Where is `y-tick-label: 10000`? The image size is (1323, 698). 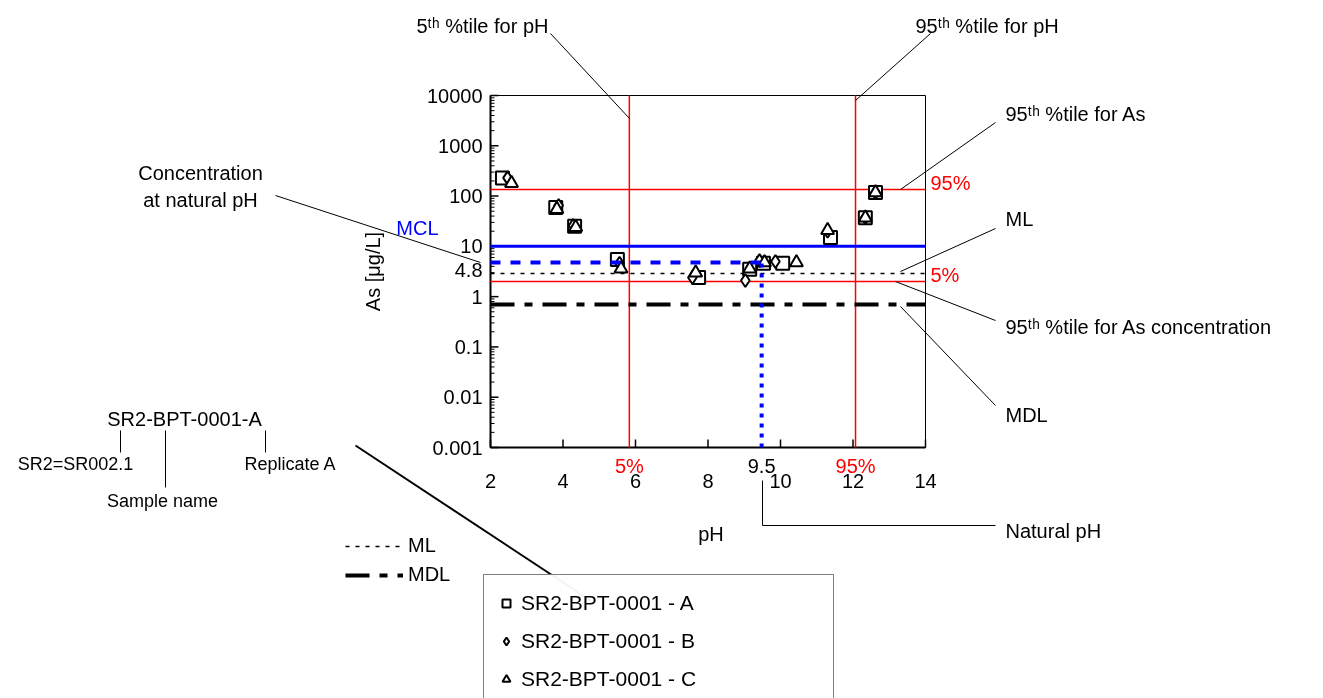 y-tick-label: 10000 is located at coordinates (454, 95).